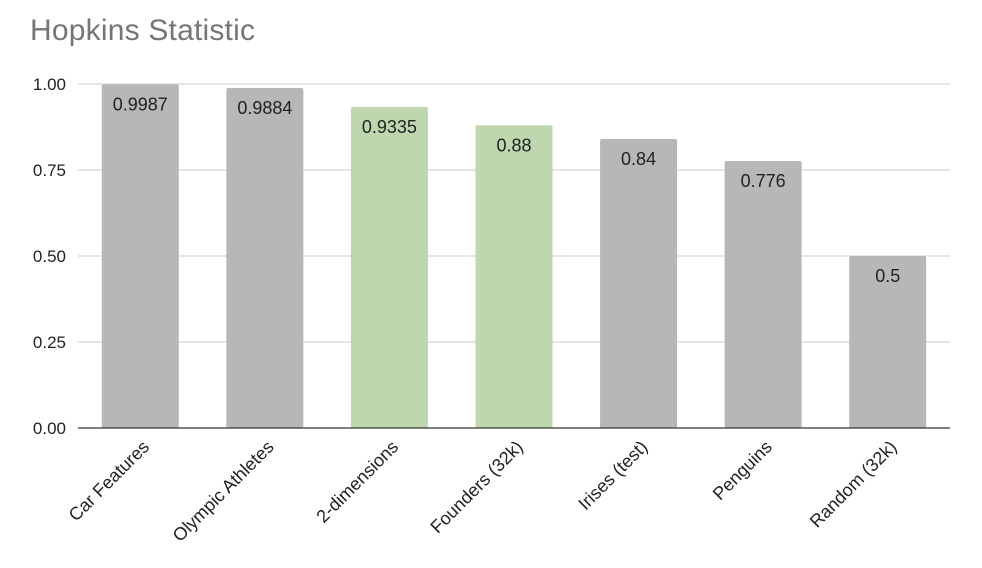 The width and height of the screenshot is (982, 568). I want to click on x-category-label: Olympic Athletes, so click(223, 491).